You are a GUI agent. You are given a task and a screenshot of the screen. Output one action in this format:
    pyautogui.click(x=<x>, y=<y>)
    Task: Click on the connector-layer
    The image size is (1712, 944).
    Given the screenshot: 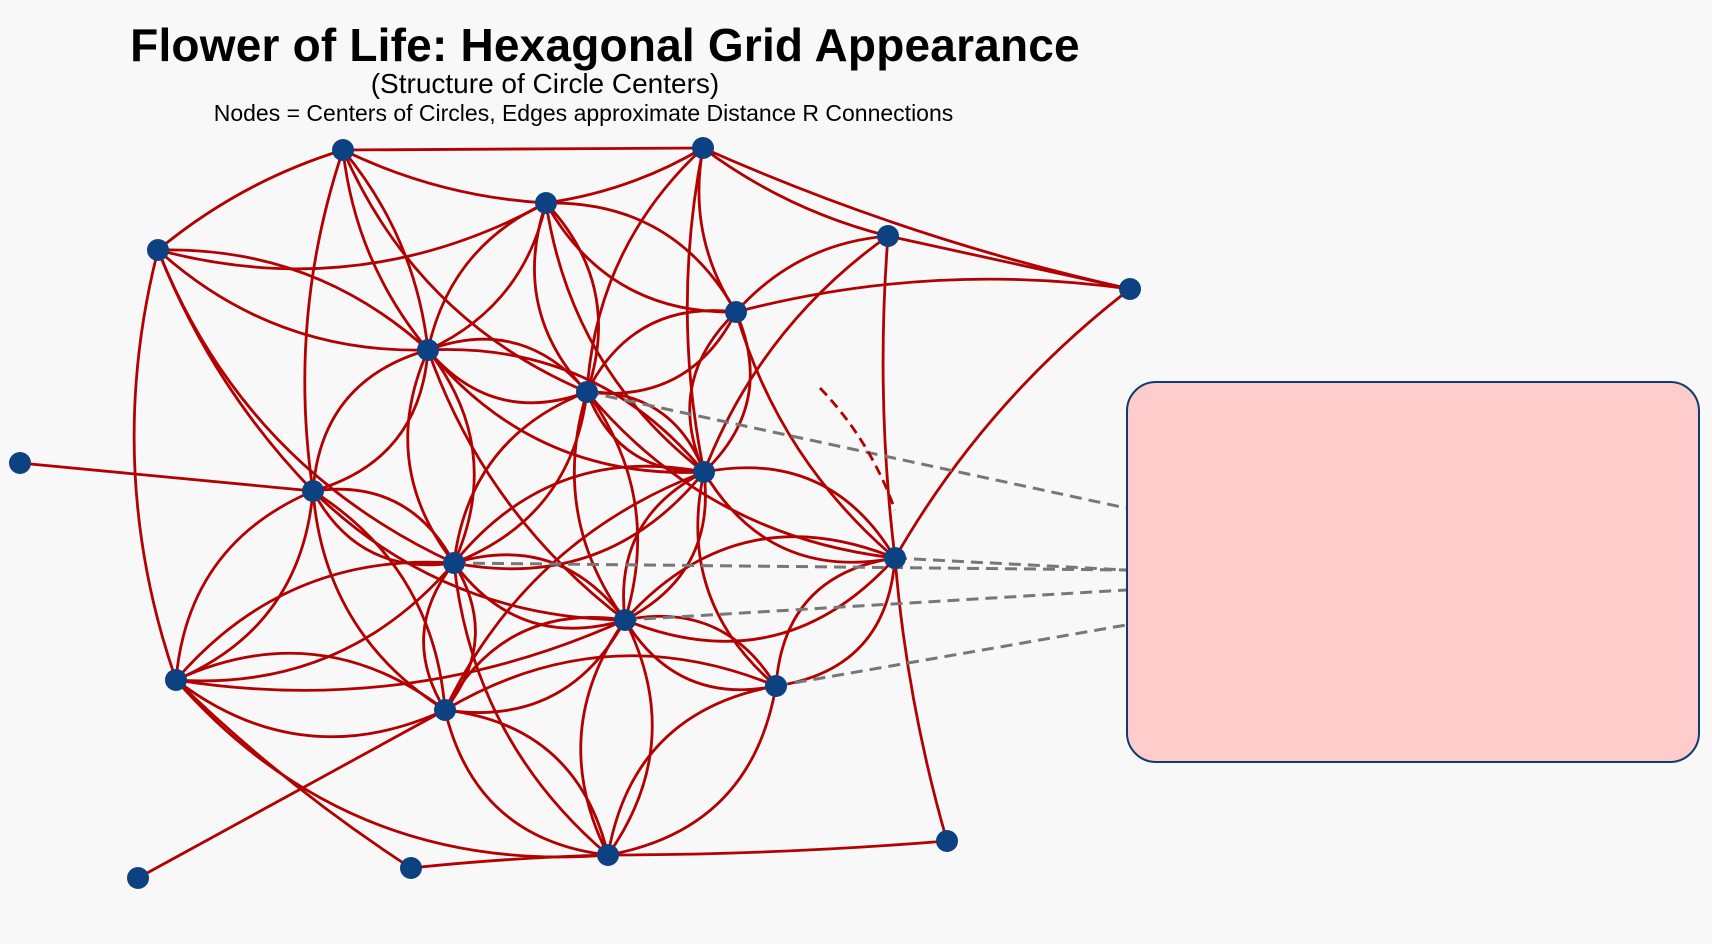 What is the action you would take?
    pyautogui.click(x=790, y=537)
    